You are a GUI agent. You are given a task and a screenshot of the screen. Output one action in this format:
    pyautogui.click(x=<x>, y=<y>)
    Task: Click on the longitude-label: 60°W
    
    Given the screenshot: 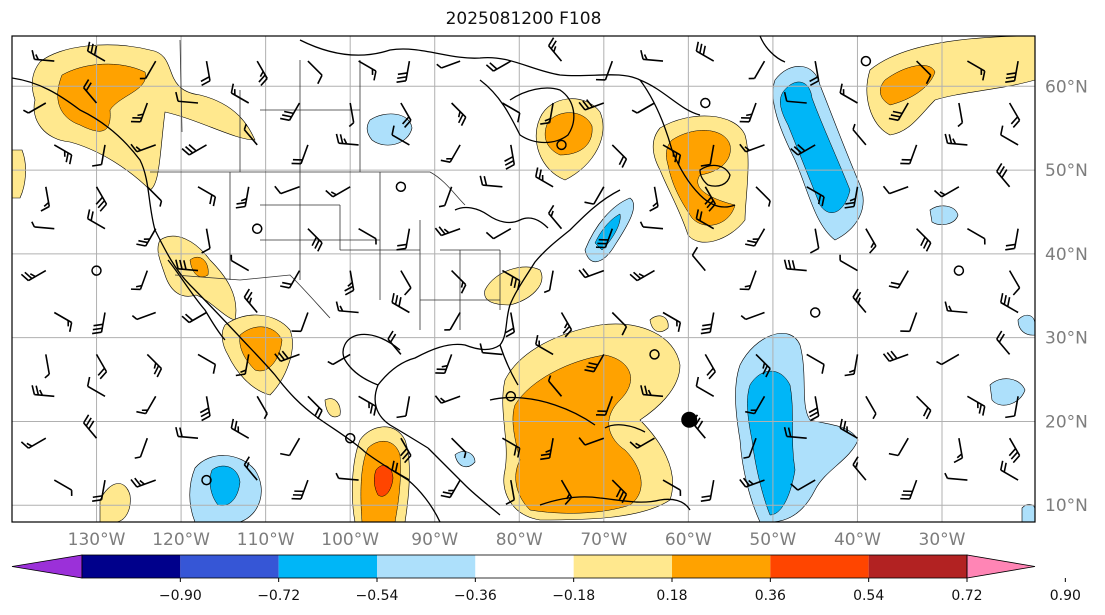 What is the action you would take?
    pyautogui.click(x=688, y=540)
    